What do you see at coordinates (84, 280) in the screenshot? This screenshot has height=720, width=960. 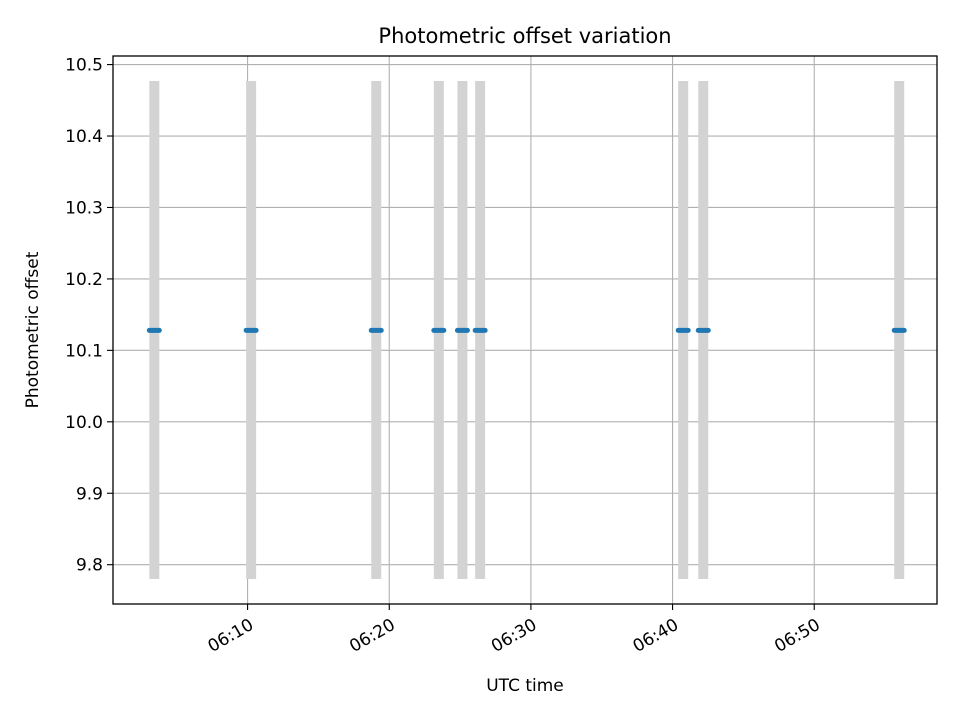 I see `y-tick-label: 10.2` at bounding box center [84, 280].